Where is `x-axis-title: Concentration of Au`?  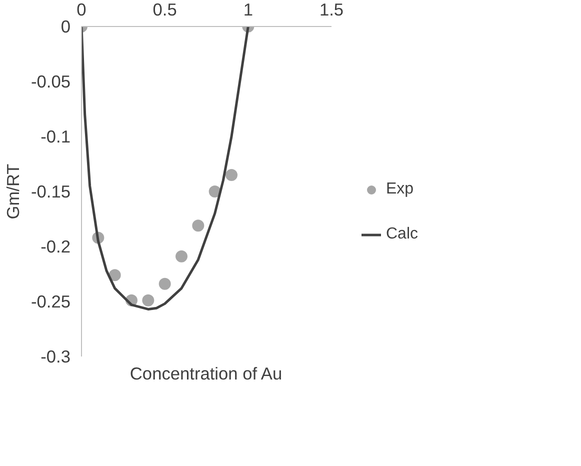
x-axis-title: Concentration of Au is located at coordinates (206, 374).